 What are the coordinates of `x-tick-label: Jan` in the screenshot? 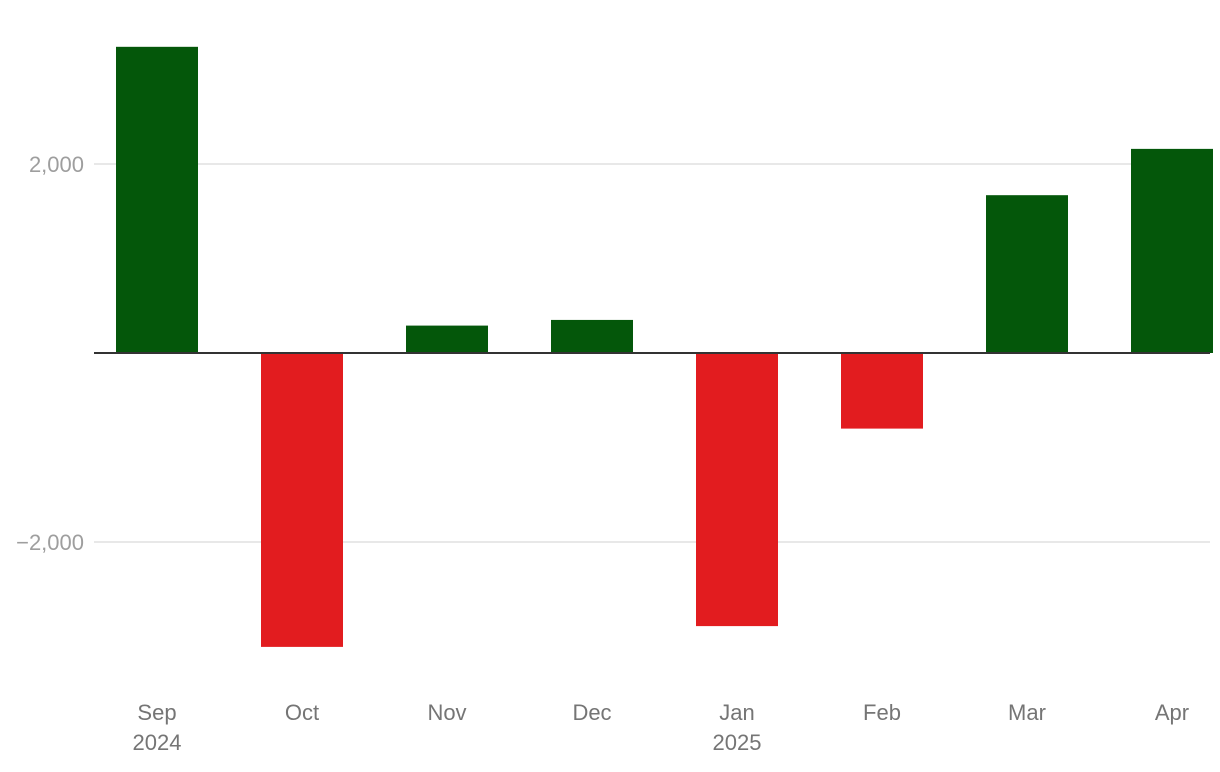 It's located at (736, 712).